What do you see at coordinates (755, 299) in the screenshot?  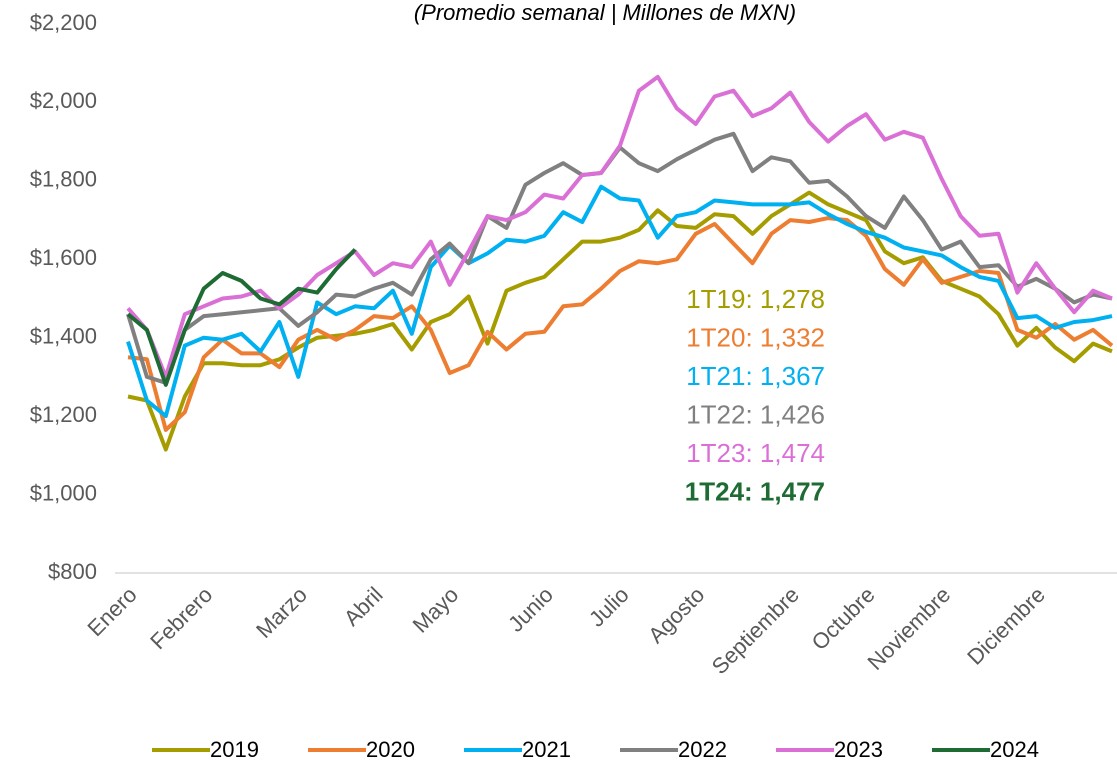 I see `annotation: 1T19: 1,278` at bounding box center [755, 299].